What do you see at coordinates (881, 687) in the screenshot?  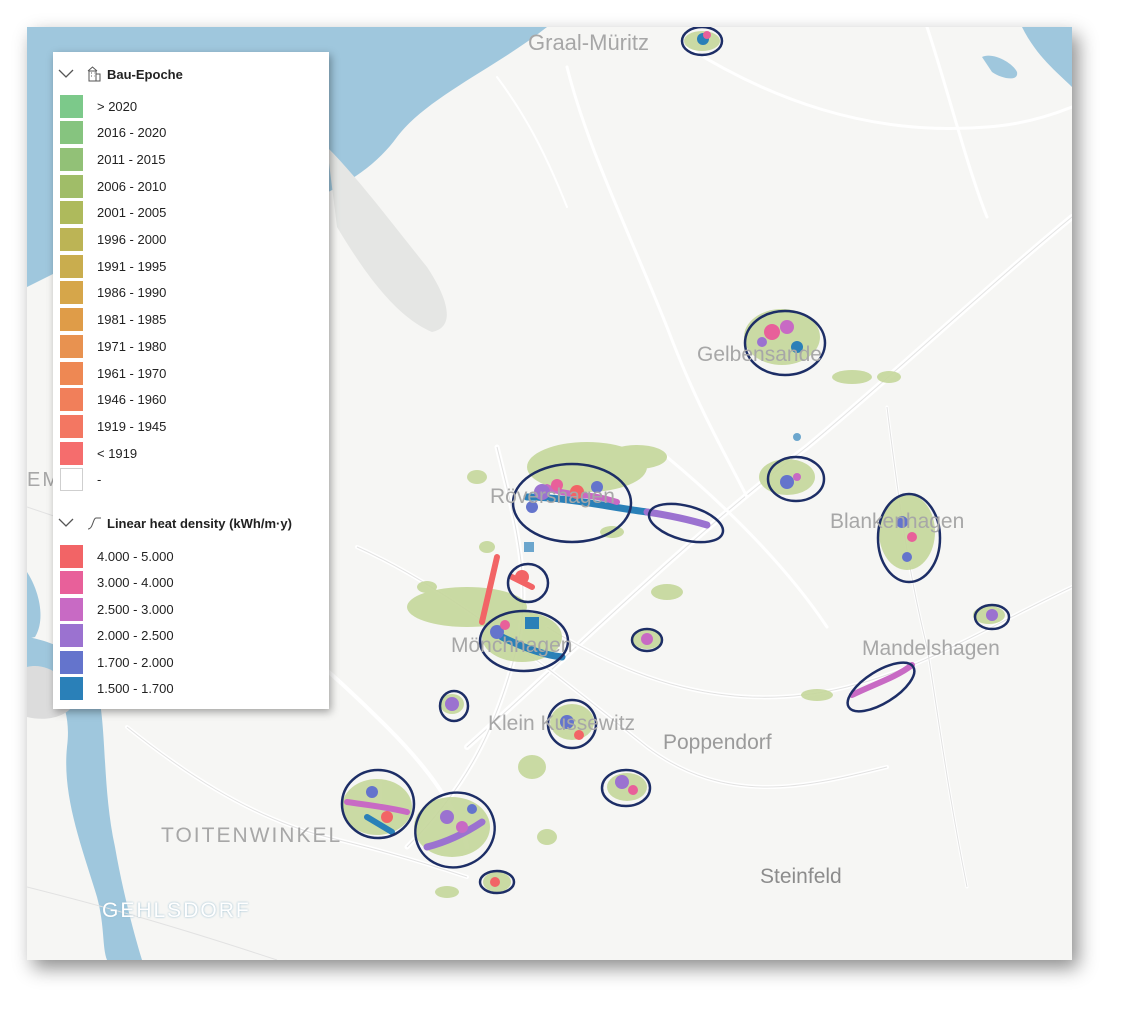 I see `highlight-mandelshagen` at bounding box center [881, 687].